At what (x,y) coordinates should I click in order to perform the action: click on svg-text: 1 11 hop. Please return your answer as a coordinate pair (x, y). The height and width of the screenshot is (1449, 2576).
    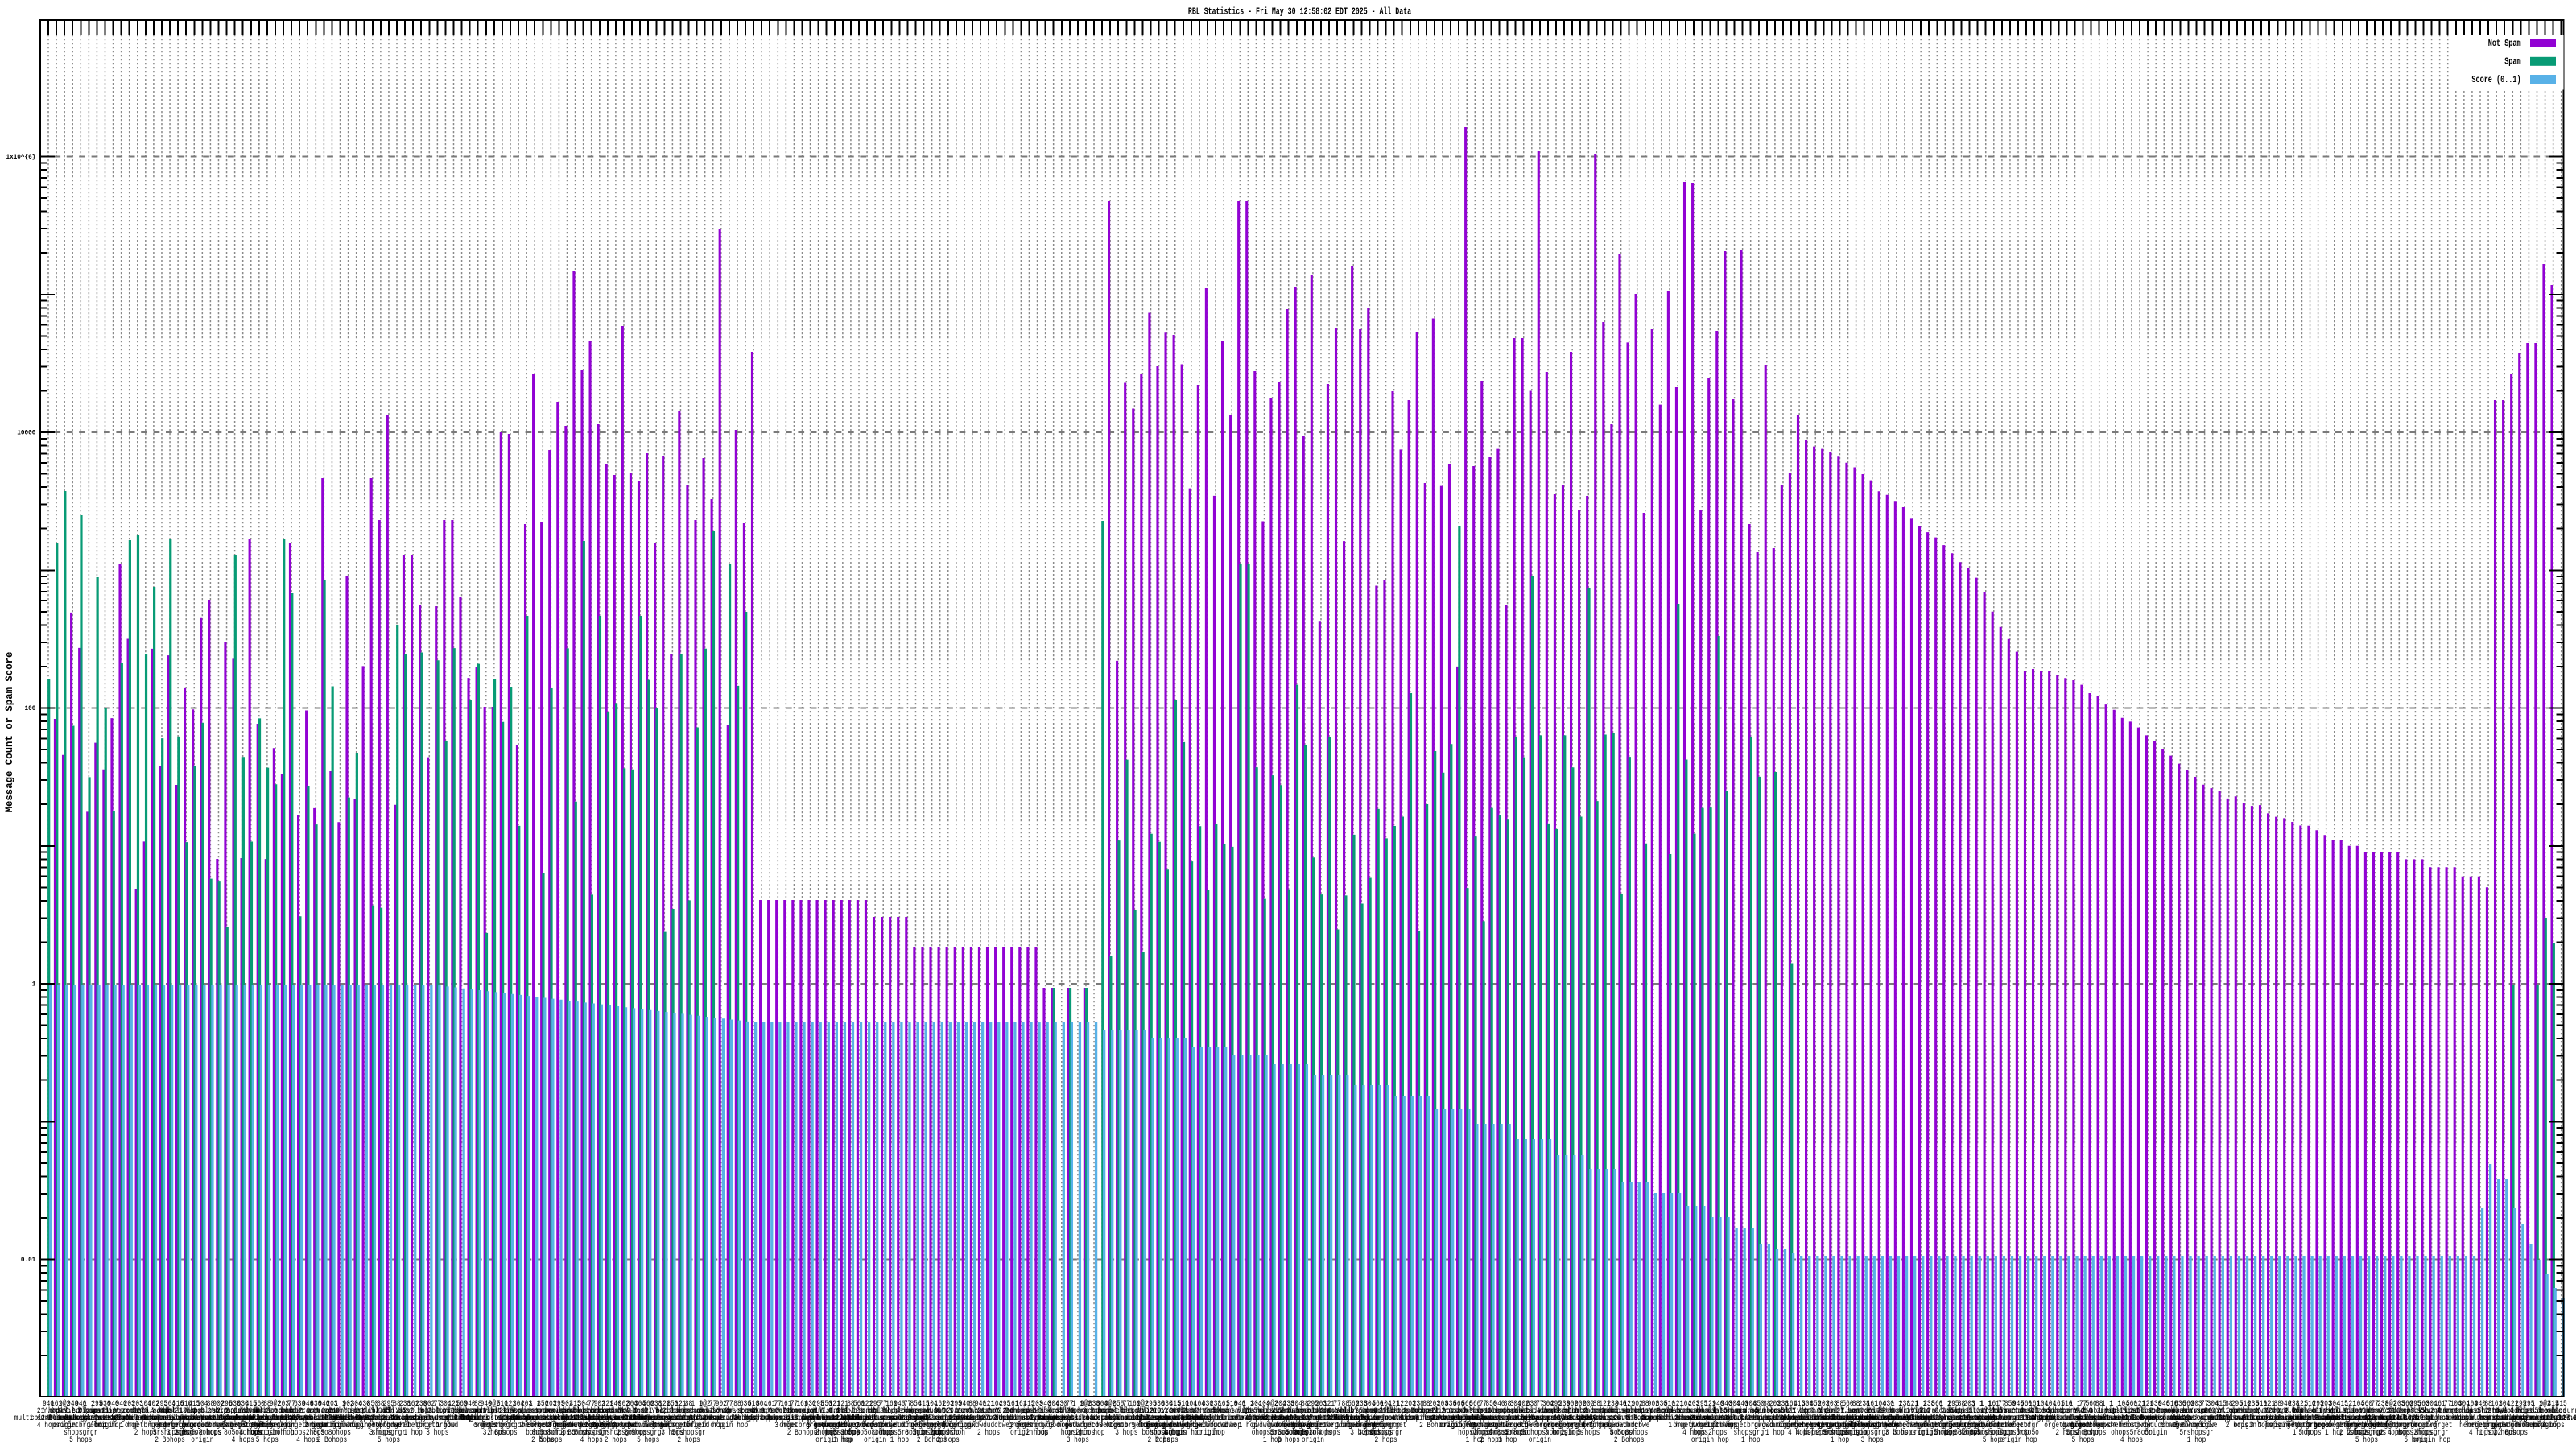
    Looking at the image, I should click on (2107, 1407).